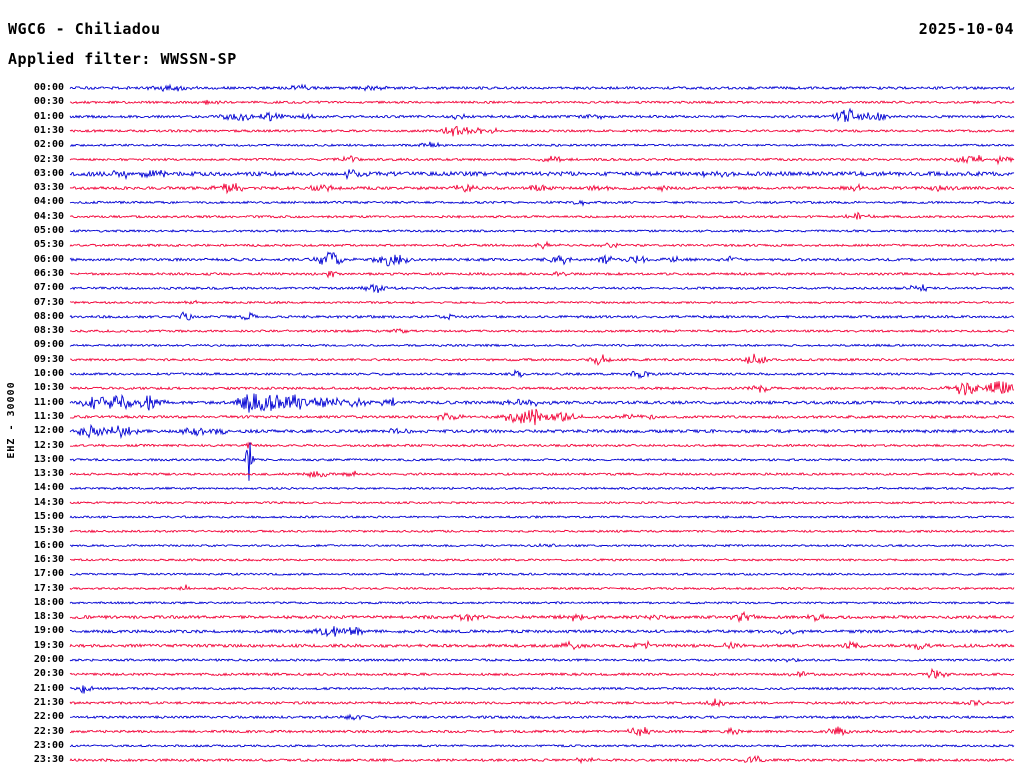 This screenshot has height=780, width=1024. What do you see at coordinates (48, 459) in the screenshot?
I see `time-label: 13:00` at bounding box center [48, 459].